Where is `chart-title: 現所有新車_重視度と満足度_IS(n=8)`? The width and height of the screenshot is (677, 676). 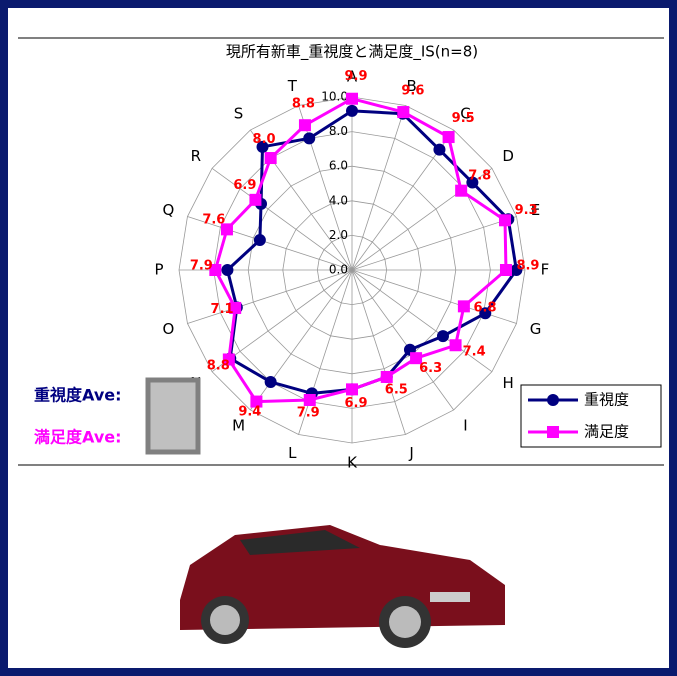
chart-title: 現所有新車_重視度と満足度_IS(n=8) is located at coordinates (352, 52).